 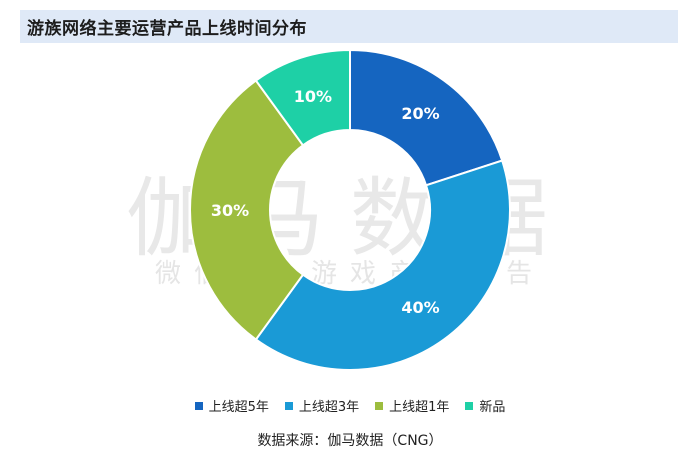 I want to click on legend-item-0: 上线超5年, so click(x=231, y=405).